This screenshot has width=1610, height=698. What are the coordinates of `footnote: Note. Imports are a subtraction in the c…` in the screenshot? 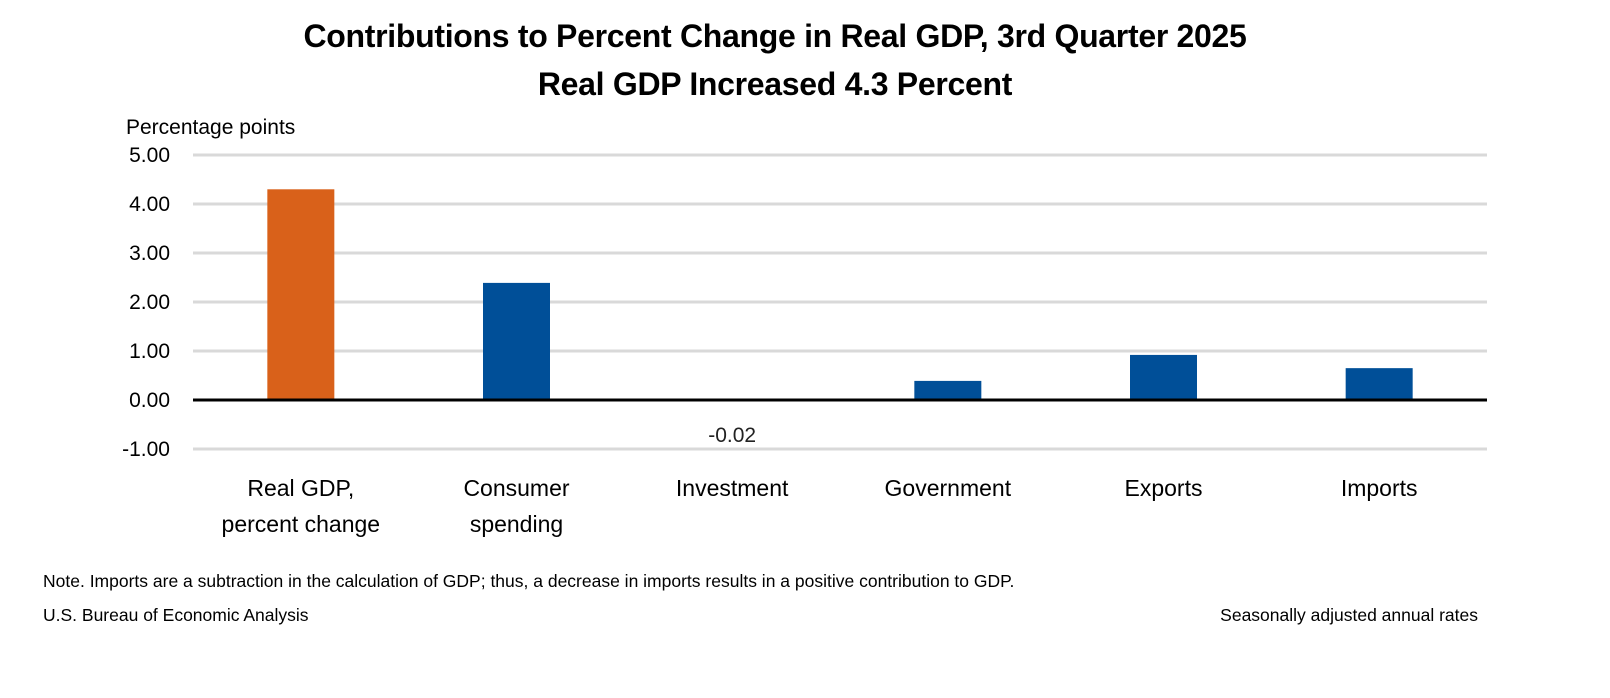 It's located at (529, 581).